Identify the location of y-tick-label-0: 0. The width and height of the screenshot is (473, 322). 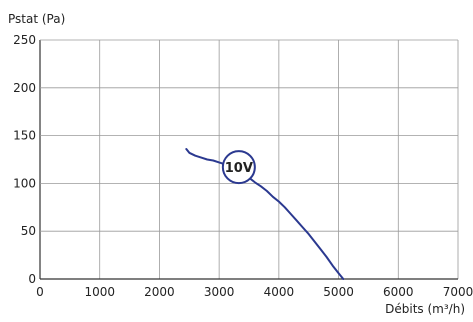
(32, 279).